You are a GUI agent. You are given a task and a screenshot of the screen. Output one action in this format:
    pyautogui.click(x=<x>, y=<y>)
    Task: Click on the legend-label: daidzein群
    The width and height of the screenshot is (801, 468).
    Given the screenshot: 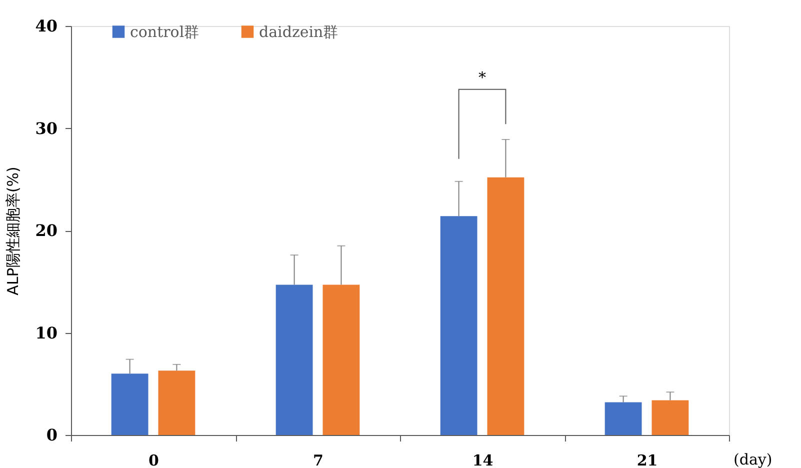 What is the action you would take?
    pyautogui.click(x=298, y=31)
    